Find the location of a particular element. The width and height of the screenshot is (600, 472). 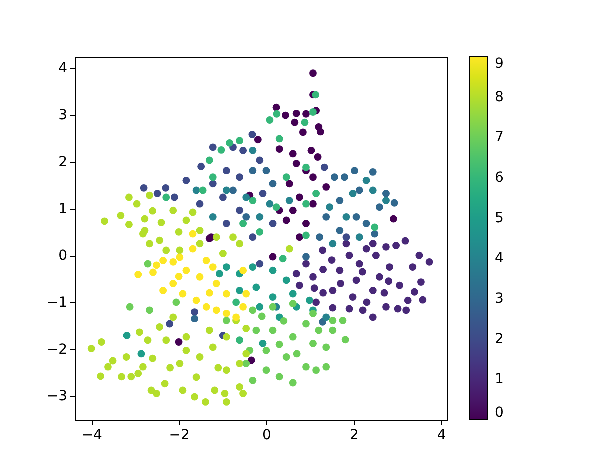

y-tick-label: 0 is located at coordinates (63, 256).